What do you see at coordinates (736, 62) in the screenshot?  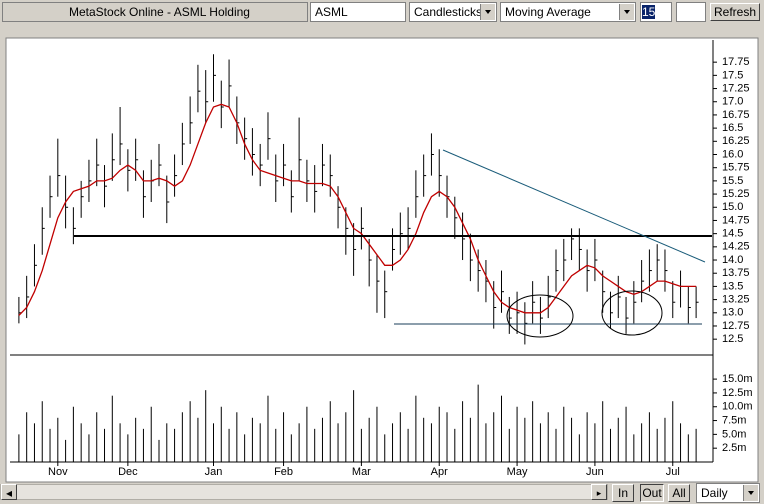 I see `y-tick-label: 17.75` at bounding box center [736, 62].